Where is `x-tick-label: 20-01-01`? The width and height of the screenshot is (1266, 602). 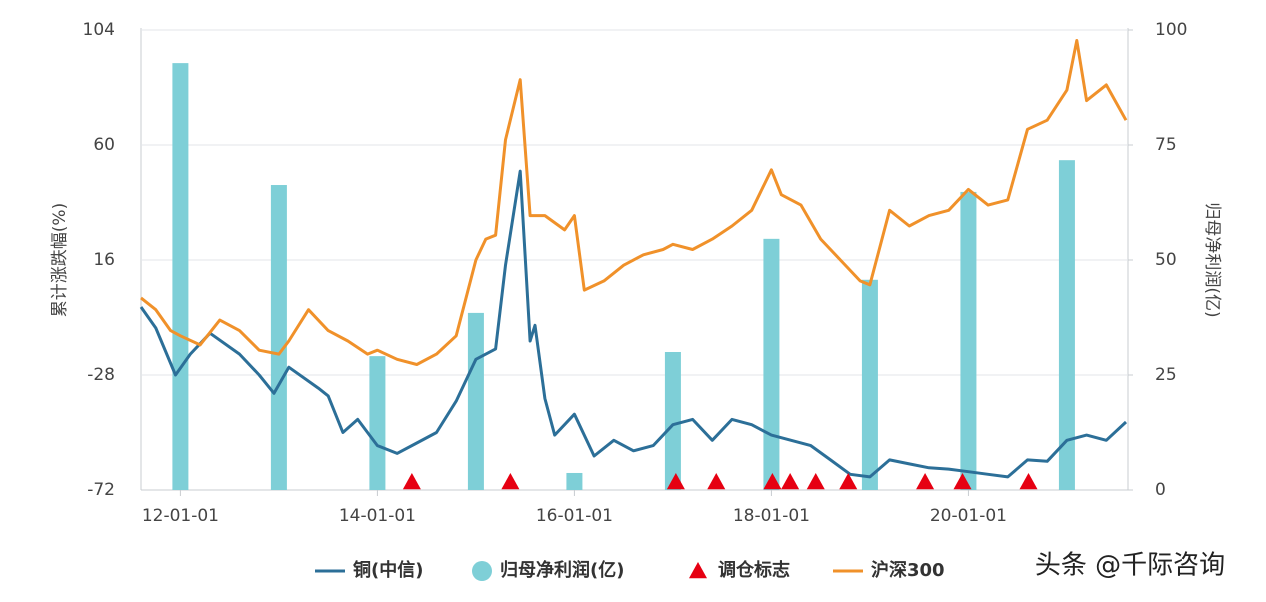 x-tick-label: 20-01-01 is located at coordinates (968, 516).